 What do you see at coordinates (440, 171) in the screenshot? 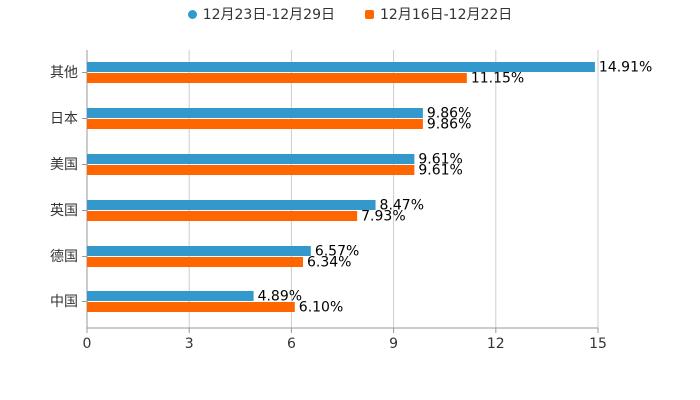
I see `data-label-2-series-1: 9.61%` at bounding box center [440, 171].